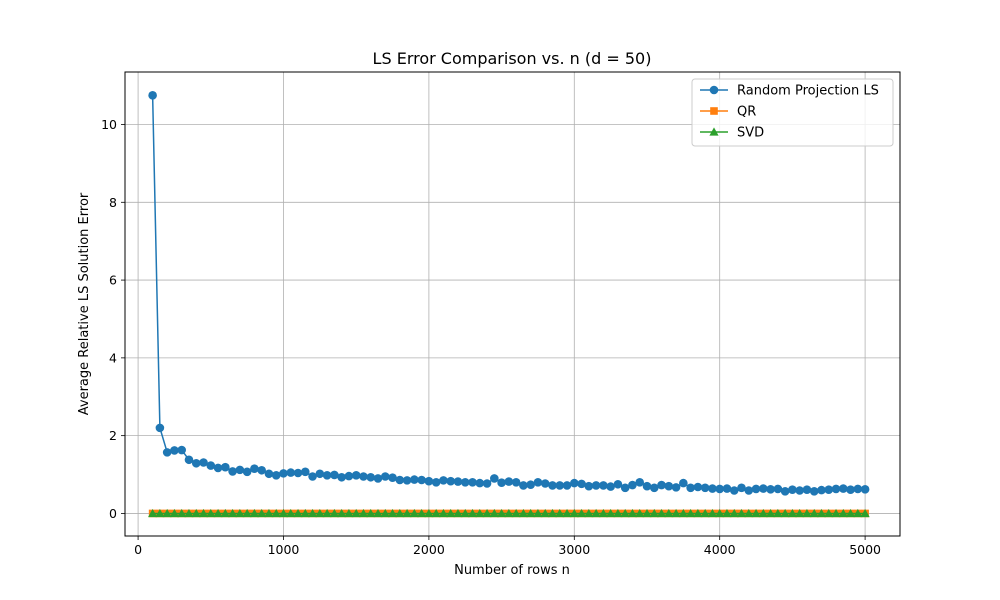 The height and width of the screenshot is (600, 1000). I want to click on legend-marker, so click(714, 111).